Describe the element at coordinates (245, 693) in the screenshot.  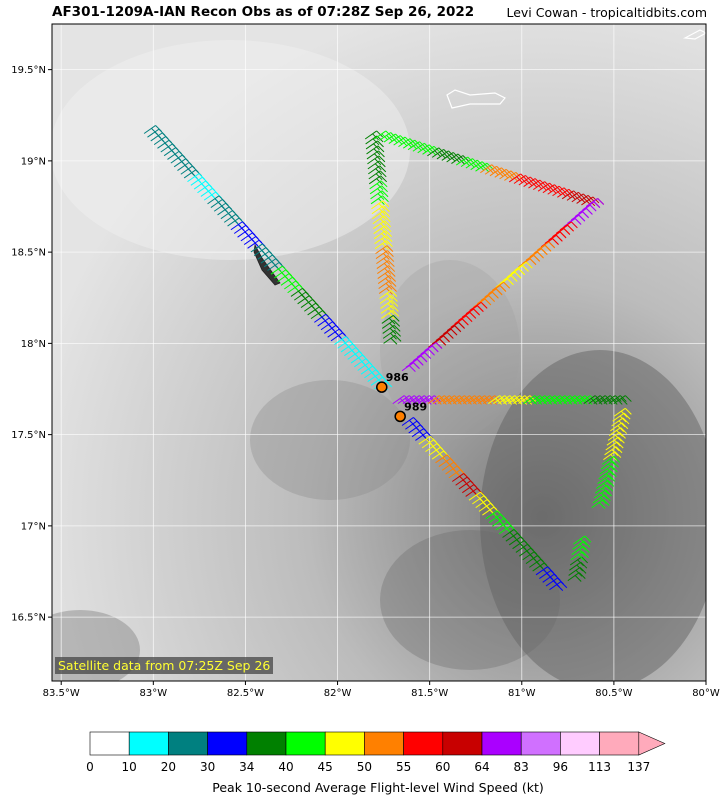
I see `lon-tick-label: 82.5°W` at that location.